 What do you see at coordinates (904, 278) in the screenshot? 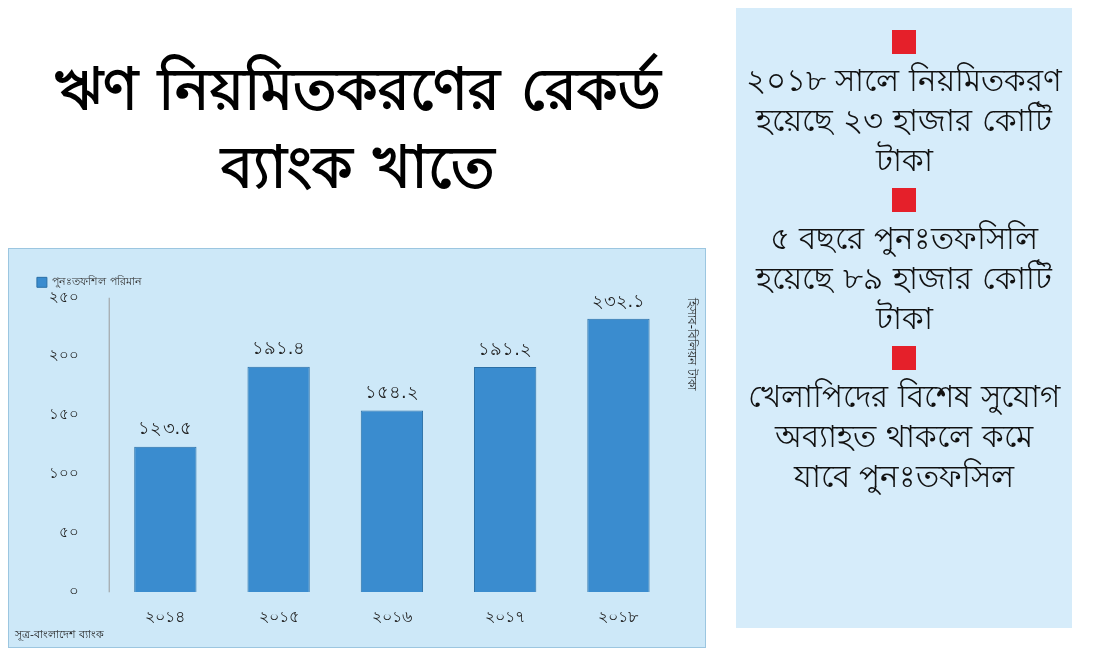
I see `text: ৫ বছরে পুনঃতফসিলি হয়েছে ৮৯ হাজার কোটি টাকা` at bounding box center [904, 278].